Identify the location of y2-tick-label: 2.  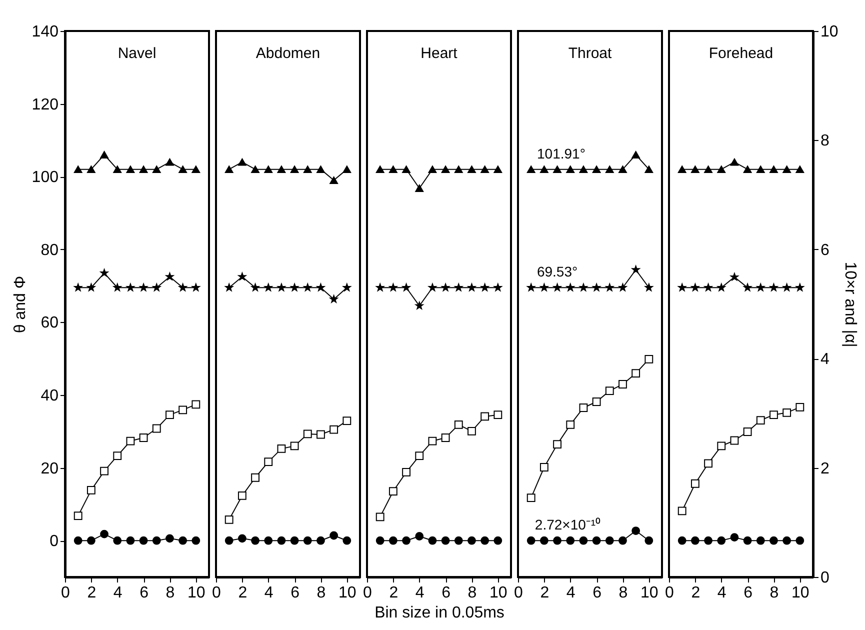
(825, 469).